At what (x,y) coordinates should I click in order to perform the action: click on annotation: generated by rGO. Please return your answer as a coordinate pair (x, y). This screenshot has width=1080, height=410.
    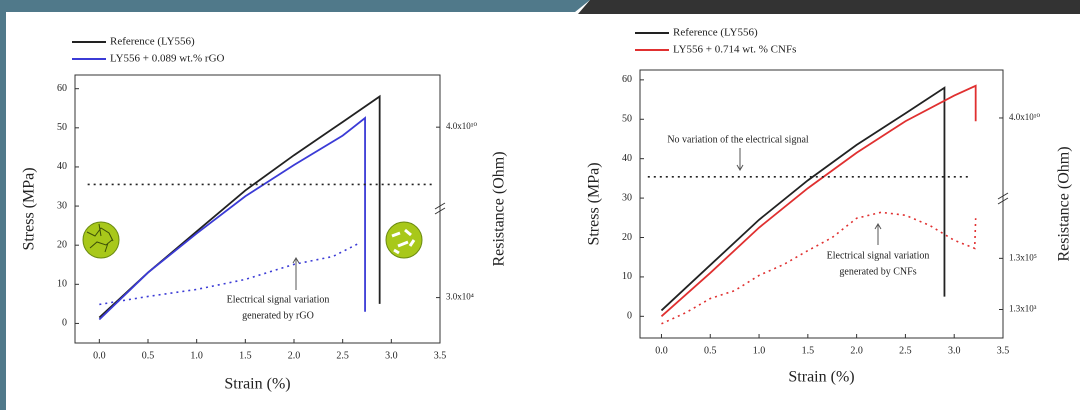
    Looking at the image, I should click on (278, 315).